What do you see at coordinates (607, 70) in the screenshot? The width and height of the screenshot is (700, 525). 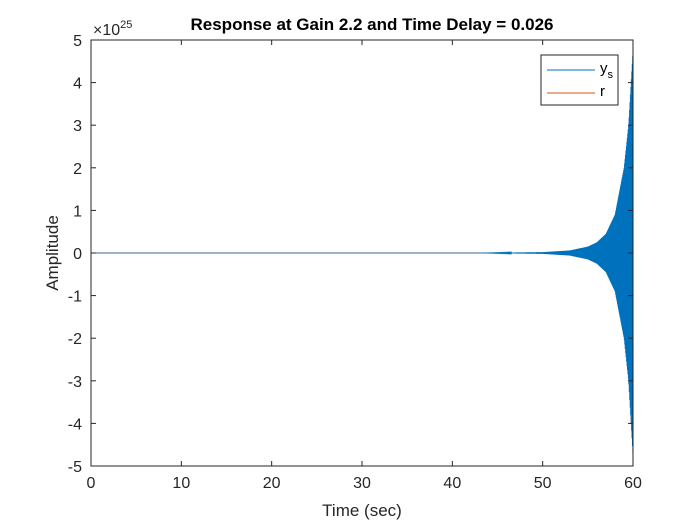 I see `legend-entry-ys-label: ys` at bounding box center [607, 70].